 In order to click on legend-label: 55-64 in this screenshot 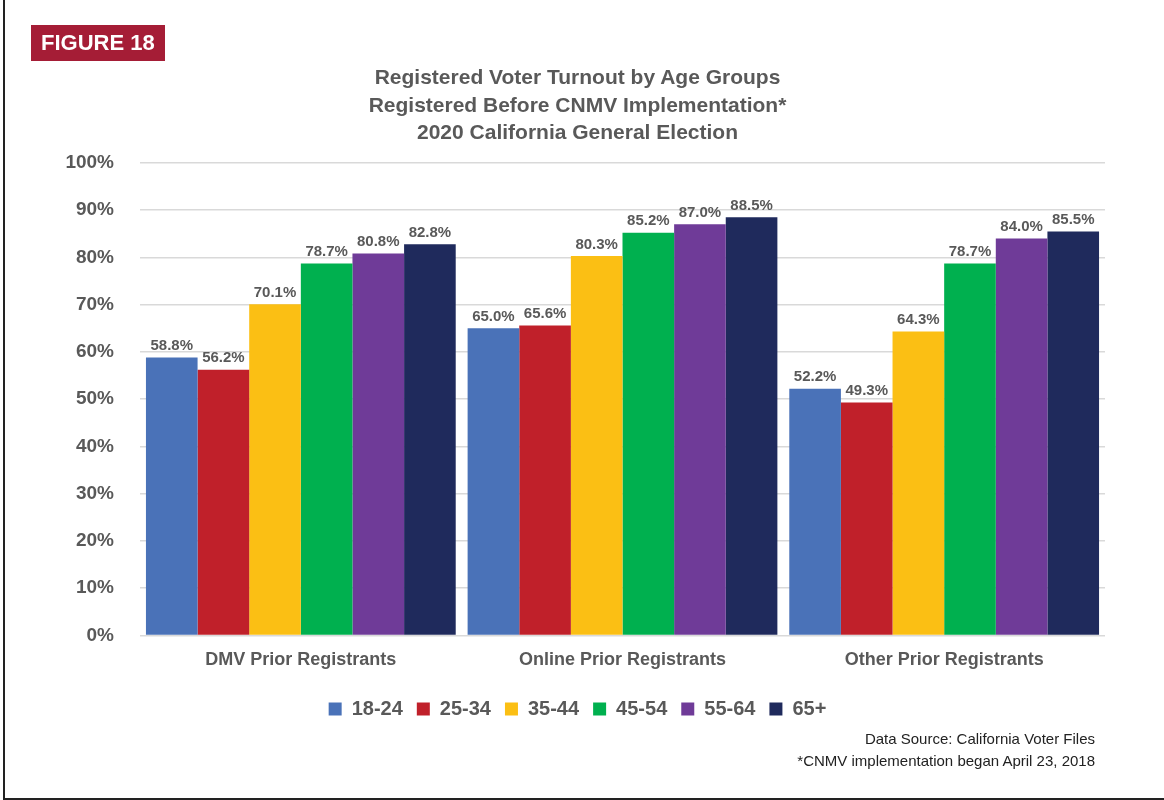, I will do `click(730, 707)`.